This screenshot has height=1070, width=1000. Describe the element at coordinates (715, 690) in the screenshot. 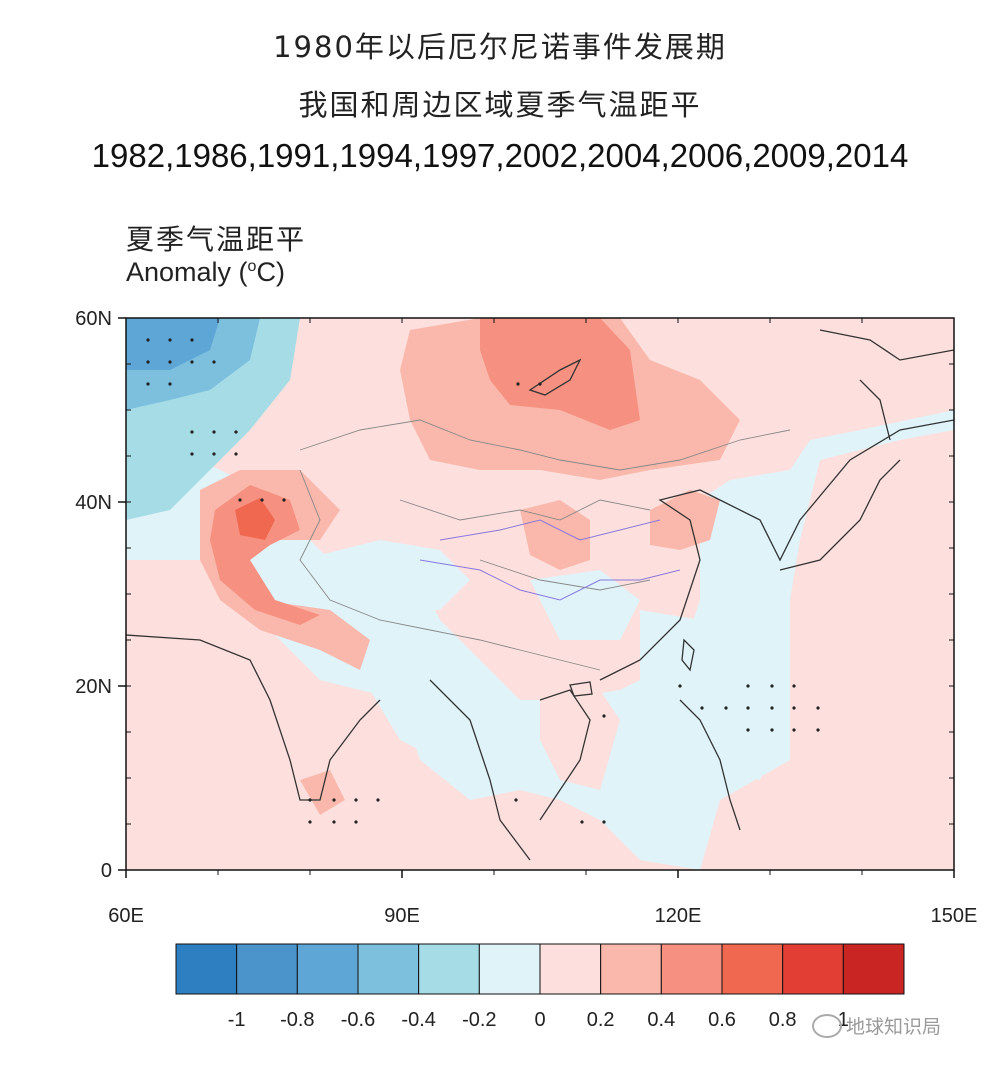

I see `anomaly-region-cool-scs` at that location.